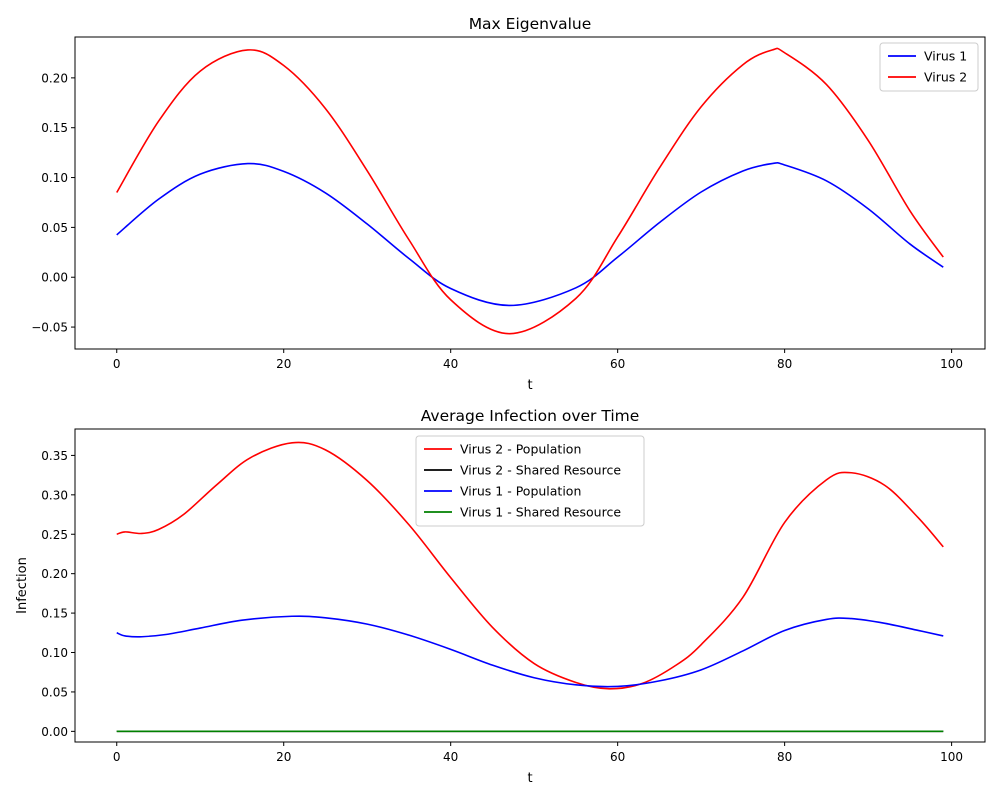 This screenshot has width=1000, height=800. What do you see at coordinates (54, 535) in the screenshot?
I see `y-tick-label: 0.25` at bounding box center [54, 535].